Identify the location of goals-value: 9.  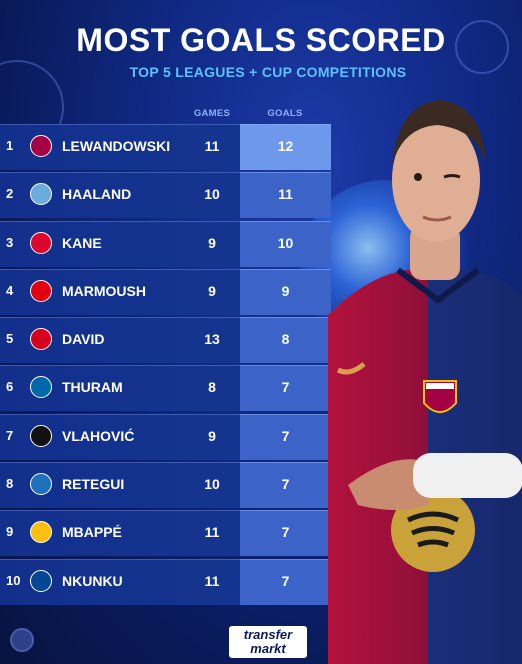
(285, 290).